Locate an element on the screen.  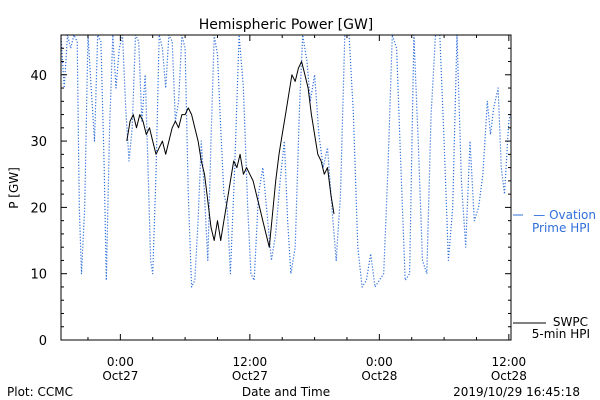
y-tick-label: 10 is located at coordinates (38, 275).